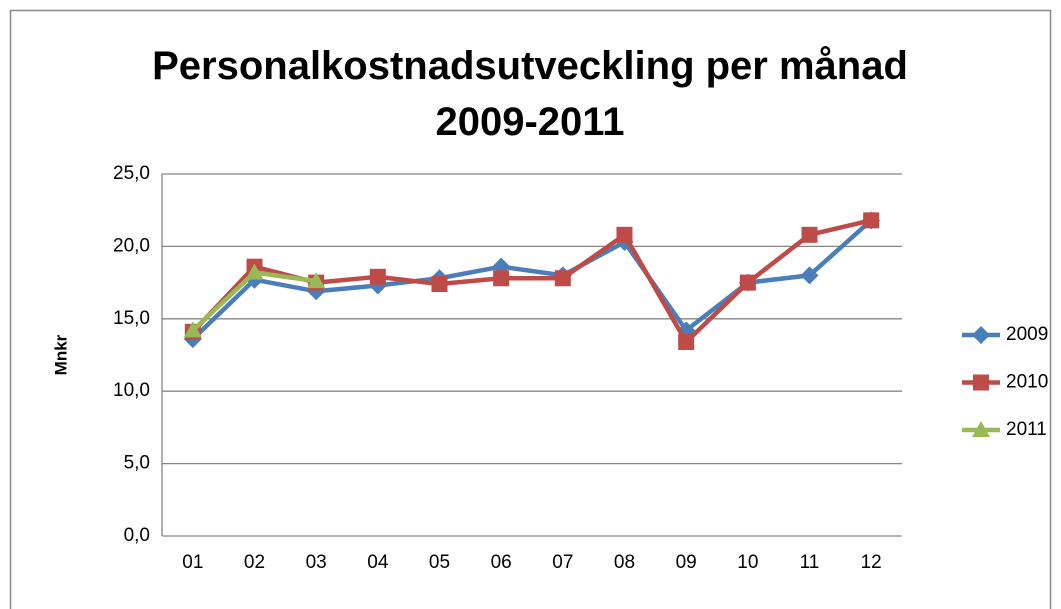 This screenshot has height=609, width=1061. What do you see at coordinates (254, 562) in the screenshot?
I see `x-tick-label: 02` at bounding box center [254, 562].